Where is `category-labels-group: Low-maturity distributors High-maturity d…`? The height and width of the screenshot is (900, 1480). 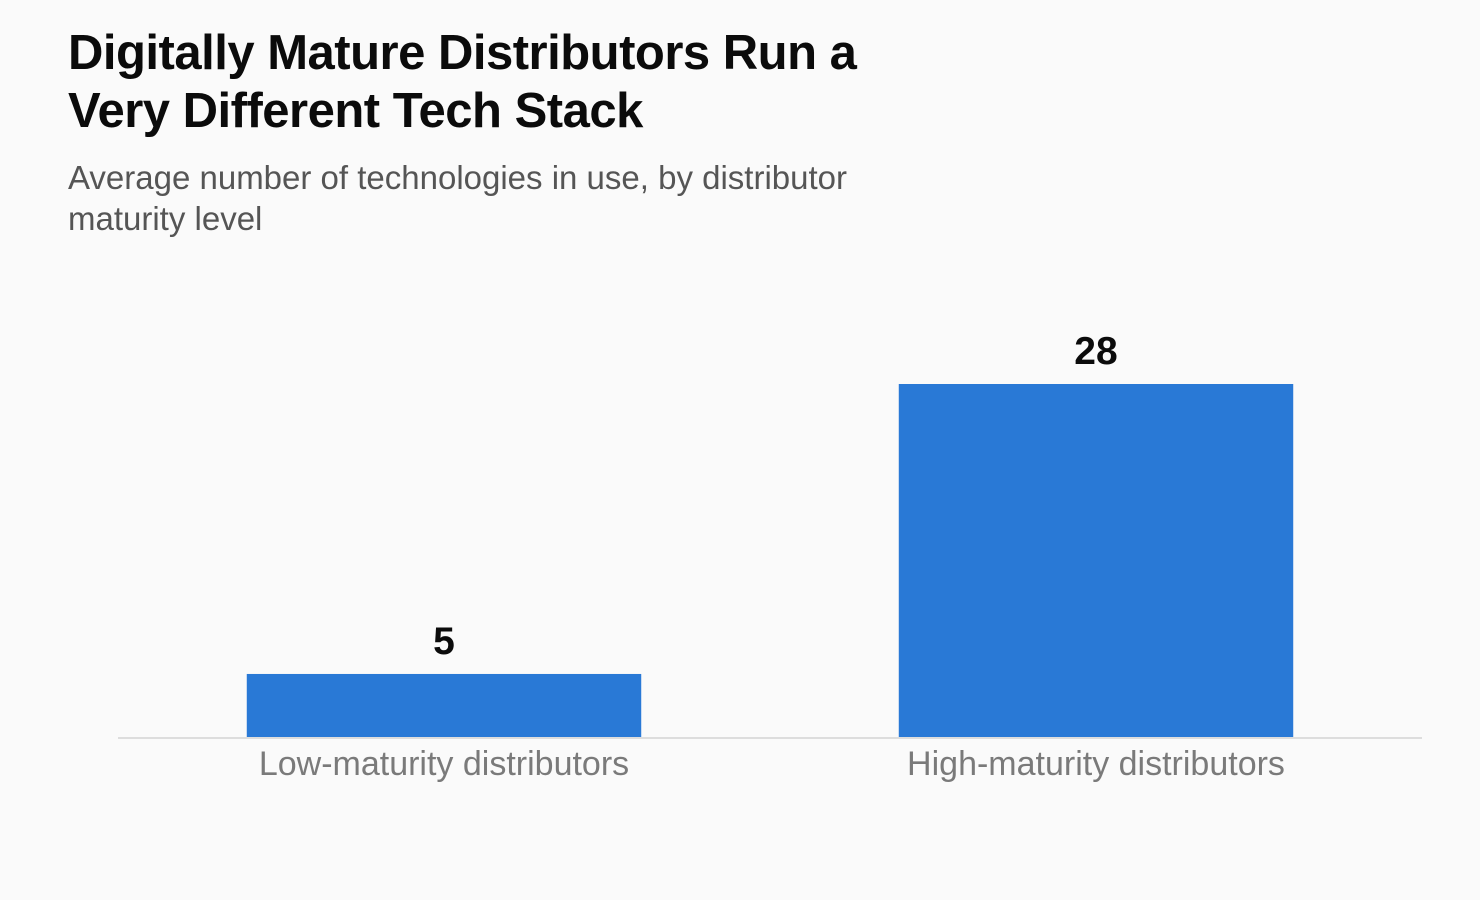
category-labels-group: Low-maturity distributors High-maturity d… is located at coordinates (772, 764).